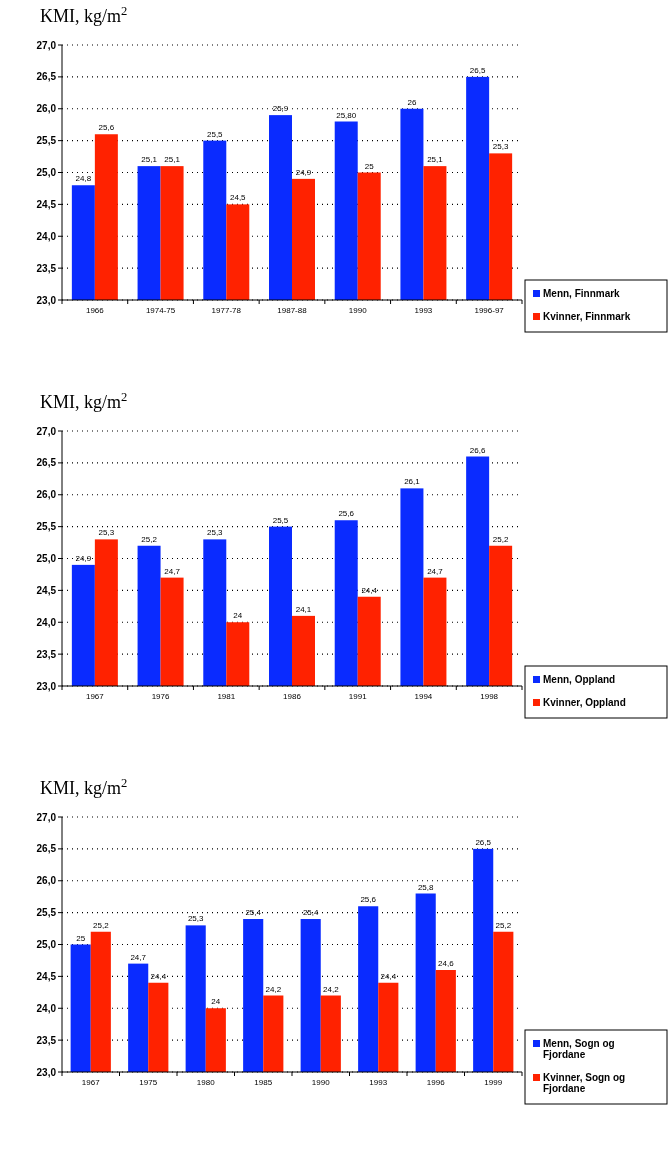 Image resolution: width=669 pixels, height=1160 pixels. What do you see at coordinates (160, 310) in the screenshot?
I see `x-tick-label: 1974-75` at bounding box center [160, 310].